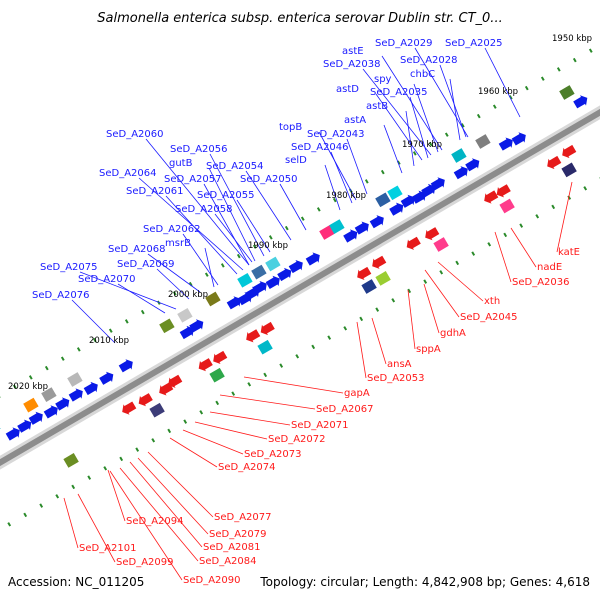 This screenshot has width=600, height=600. Describe the element at coordinates (569, 252) in the screenshot. I see `reverse-gene-label: katE` at that location.